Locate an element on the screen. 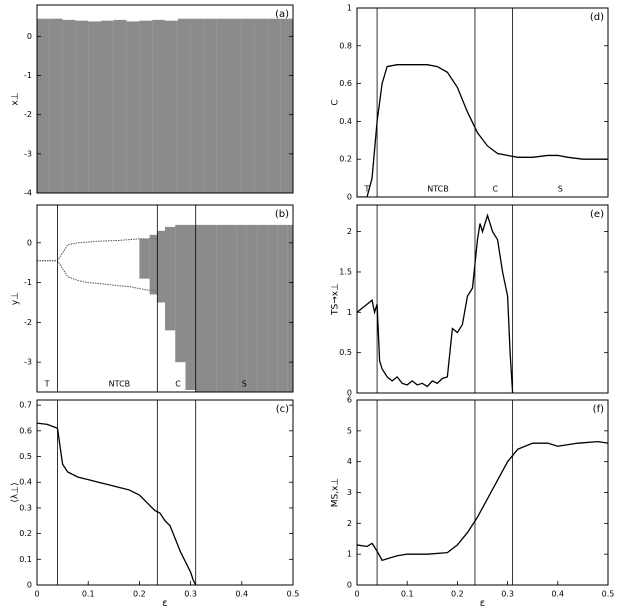  y-tick-label: 2 is located at coordinates (349, 231).